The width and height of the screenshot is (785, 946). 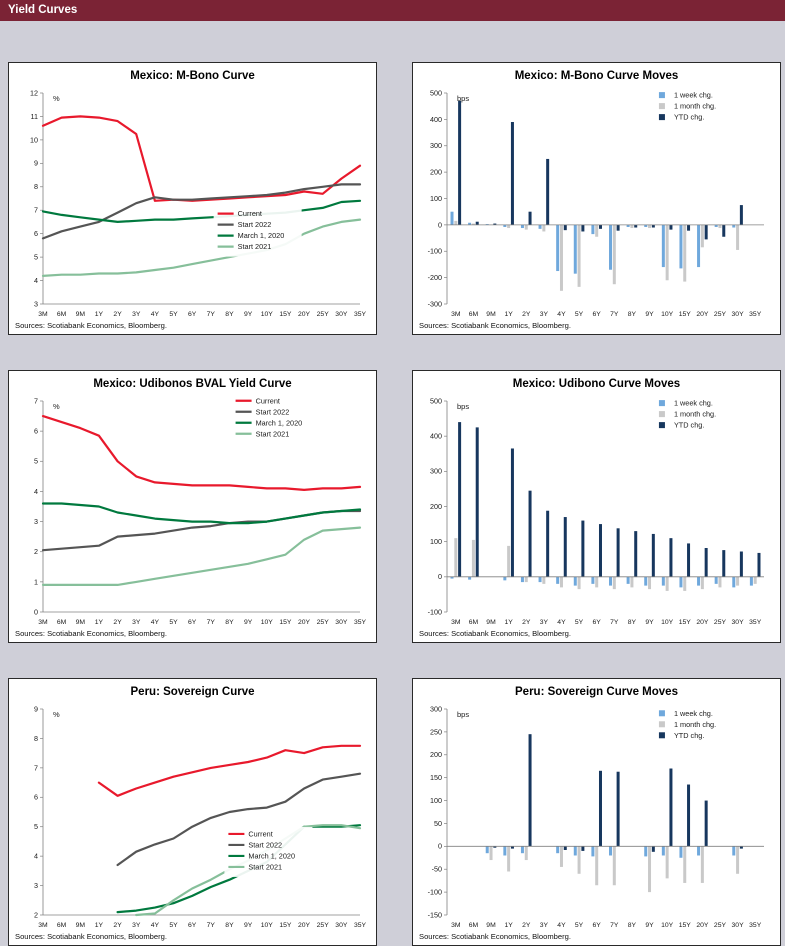 I want to click on svg-text: 9M, so click(x=491, y=314).